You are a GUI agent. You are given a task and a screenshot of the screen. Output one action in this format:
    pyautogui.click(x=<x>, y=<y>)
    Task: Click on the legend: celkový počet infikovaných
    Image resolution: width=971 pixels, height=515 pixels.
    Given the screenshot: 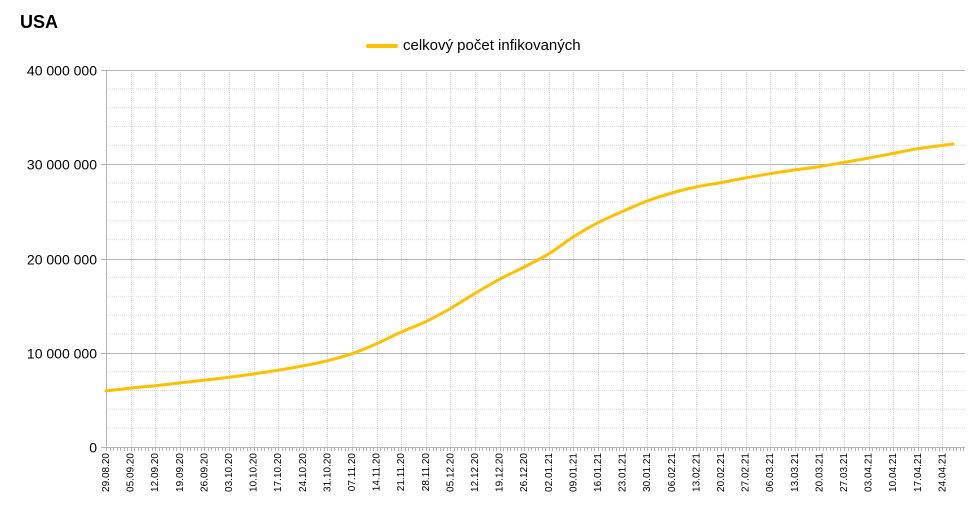 What is the action you would take?
    pyautogui.click(x=473, y=45)
    